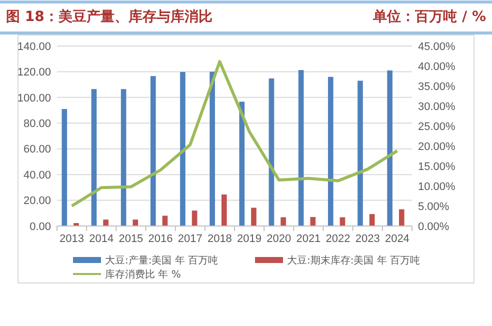 The width and height of the screenshot is (492, 326). What do you see at coordinates (437, 46) in the screenshot?
I see `y2-tick-label: 45.00%` at bounding box center [437, 46].